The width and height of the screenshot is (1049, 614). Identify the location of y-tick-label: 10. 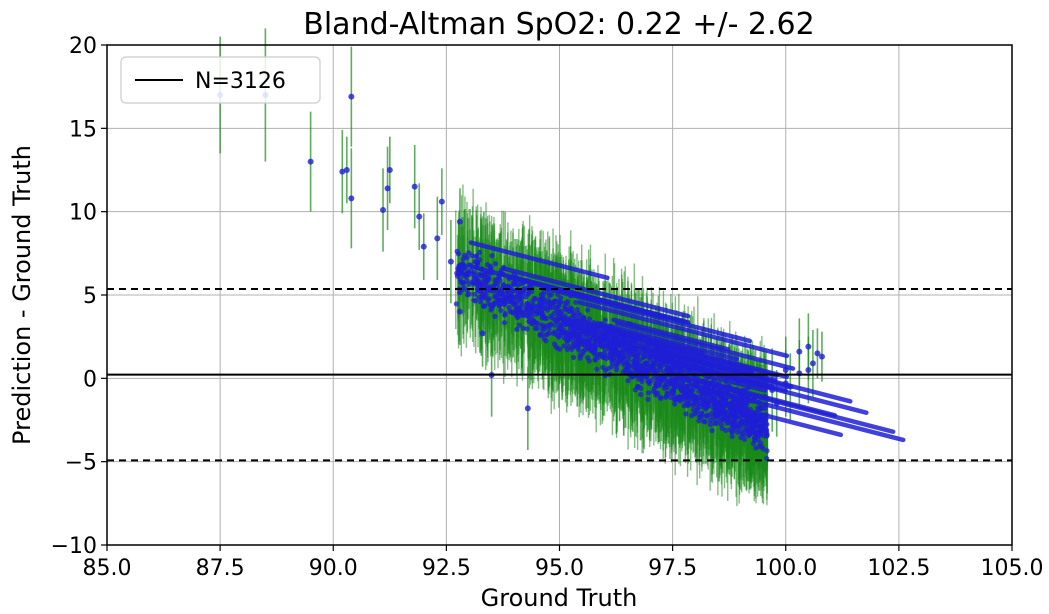
(83, 213).